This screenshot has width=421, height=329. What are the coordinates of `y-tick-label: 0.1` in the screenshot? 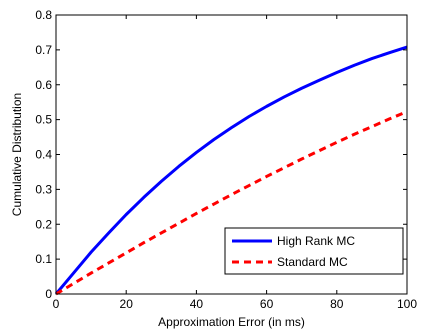 It's located at (43, 259).